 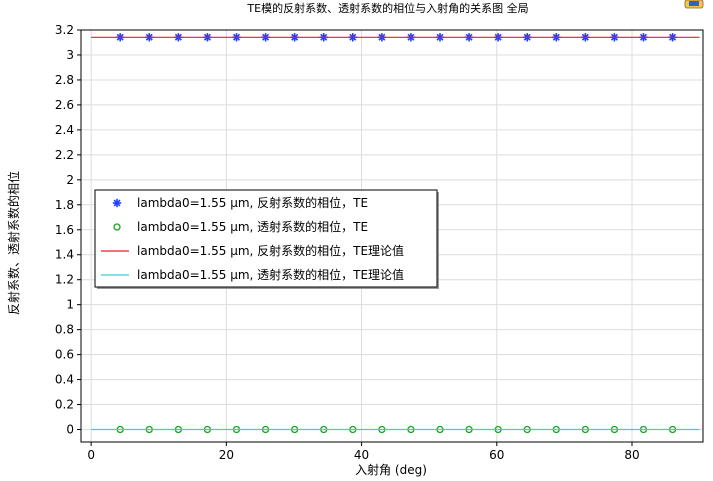 What do you see at coordinates (64, 155) in the screenshot?
I see `y-tick-label: 2.2` at bounding box center [64, 155].